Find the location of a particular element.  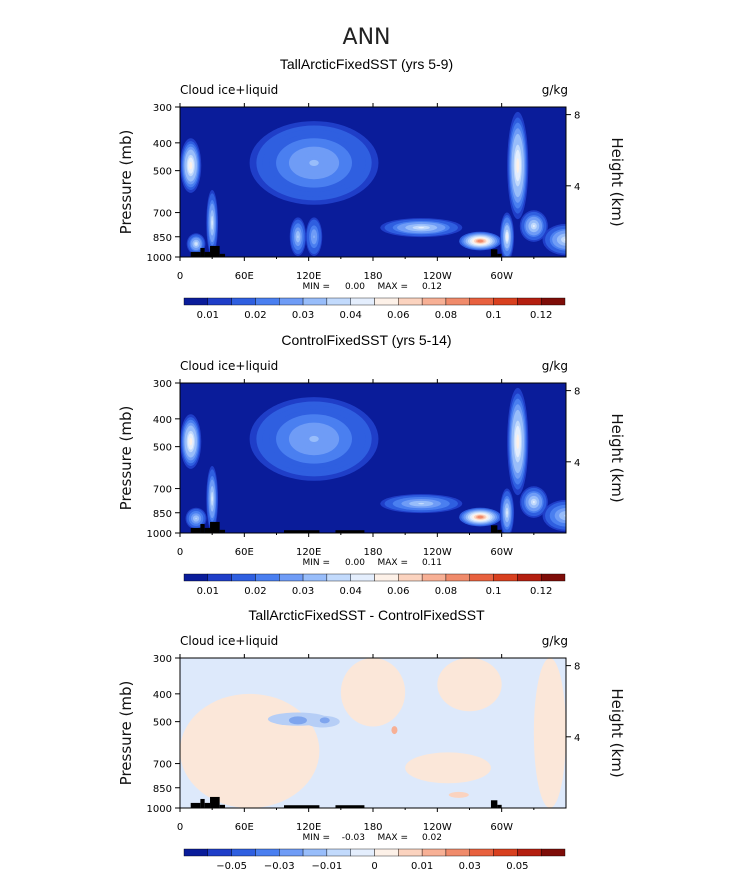

y-right-tick-label: 8 is located at coordinates (577, 392).